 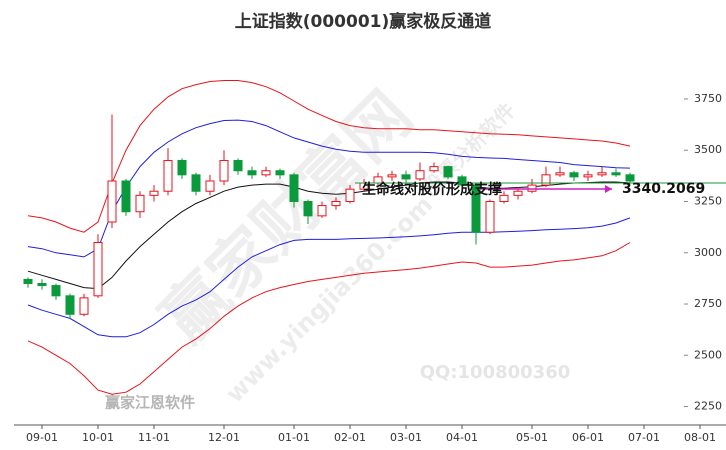 I want to click on watermark: 赢家江恩软件, so click(x=150, y=403).